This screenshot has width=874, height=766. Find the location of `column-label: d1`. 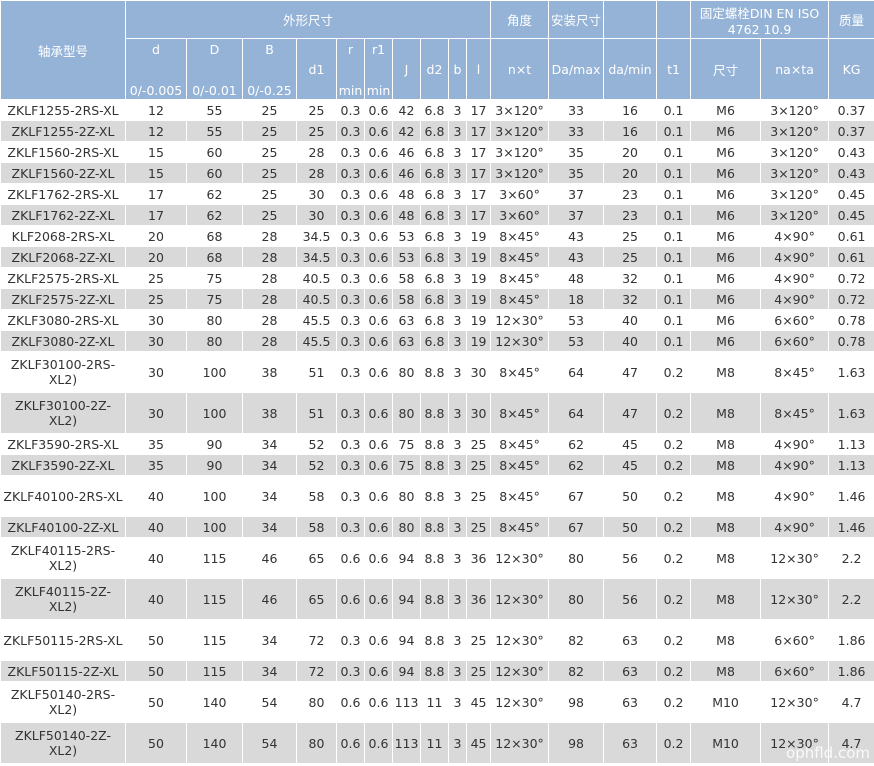

column-label: d1 is located at coordinates (316, 69).